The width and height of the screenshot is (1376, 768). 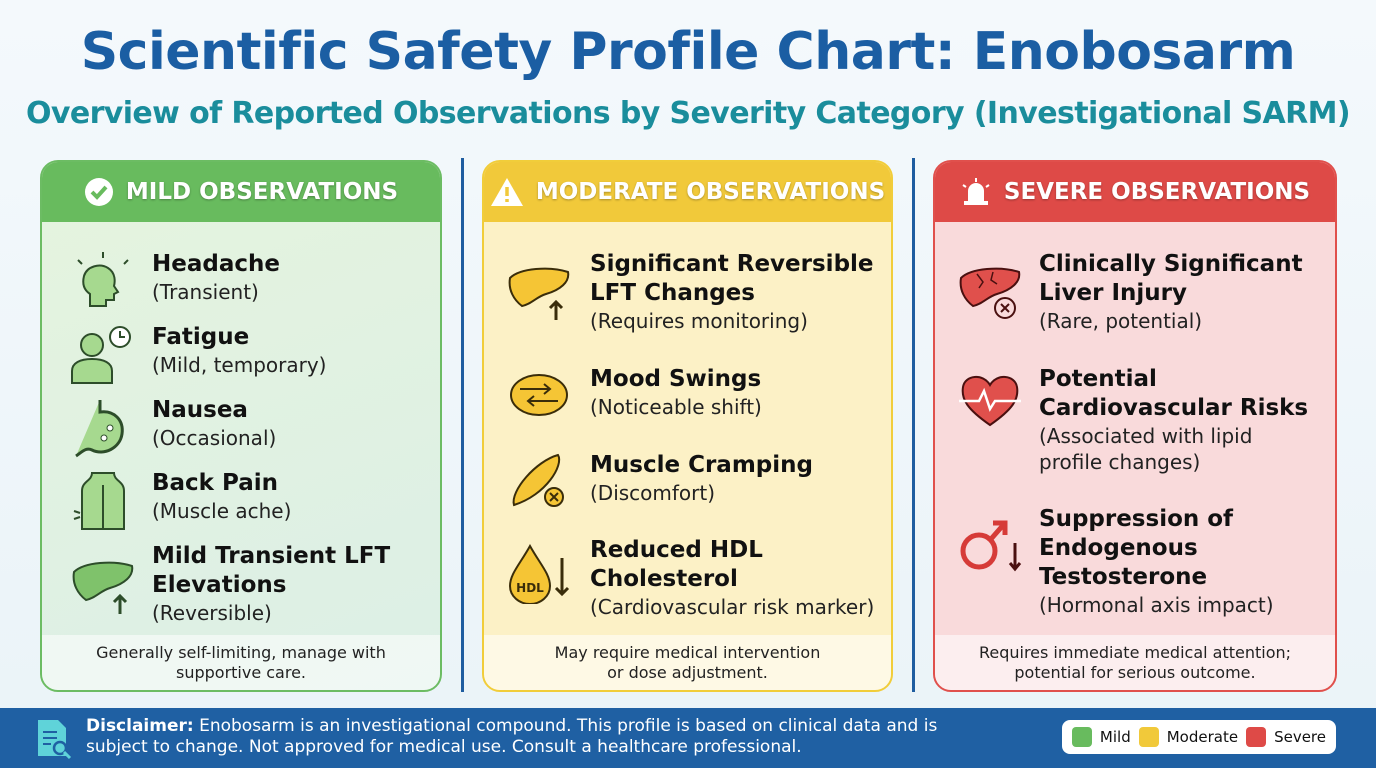 I want to click on severe-header: SEVERE OBSERVATIONS, so click(x=1135, y=192).